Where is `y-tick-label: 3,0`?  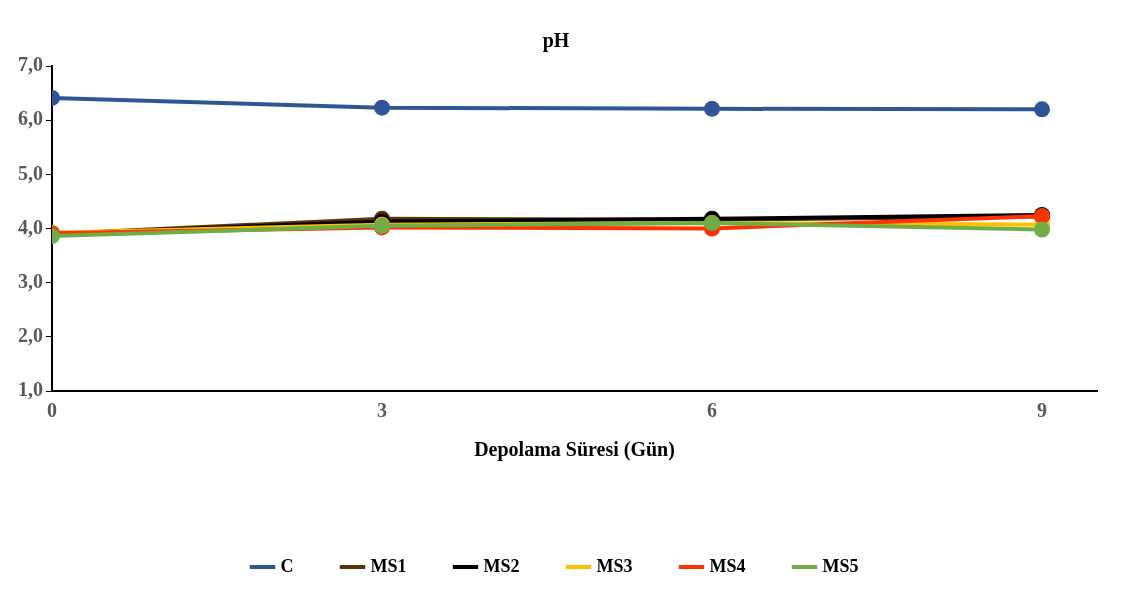 y-tick-label: 3,0 is located at coordinates (30, 280).